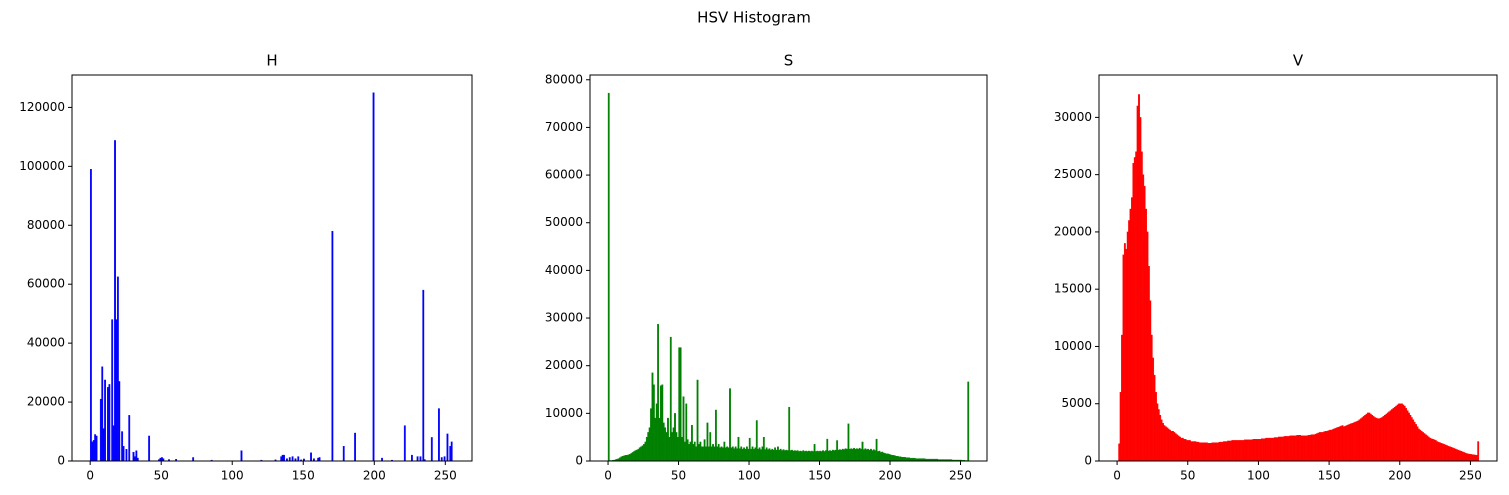 This screenshot has width=1509, height=495. I want to click on y-tick-label: 70000, so click(564, 127).